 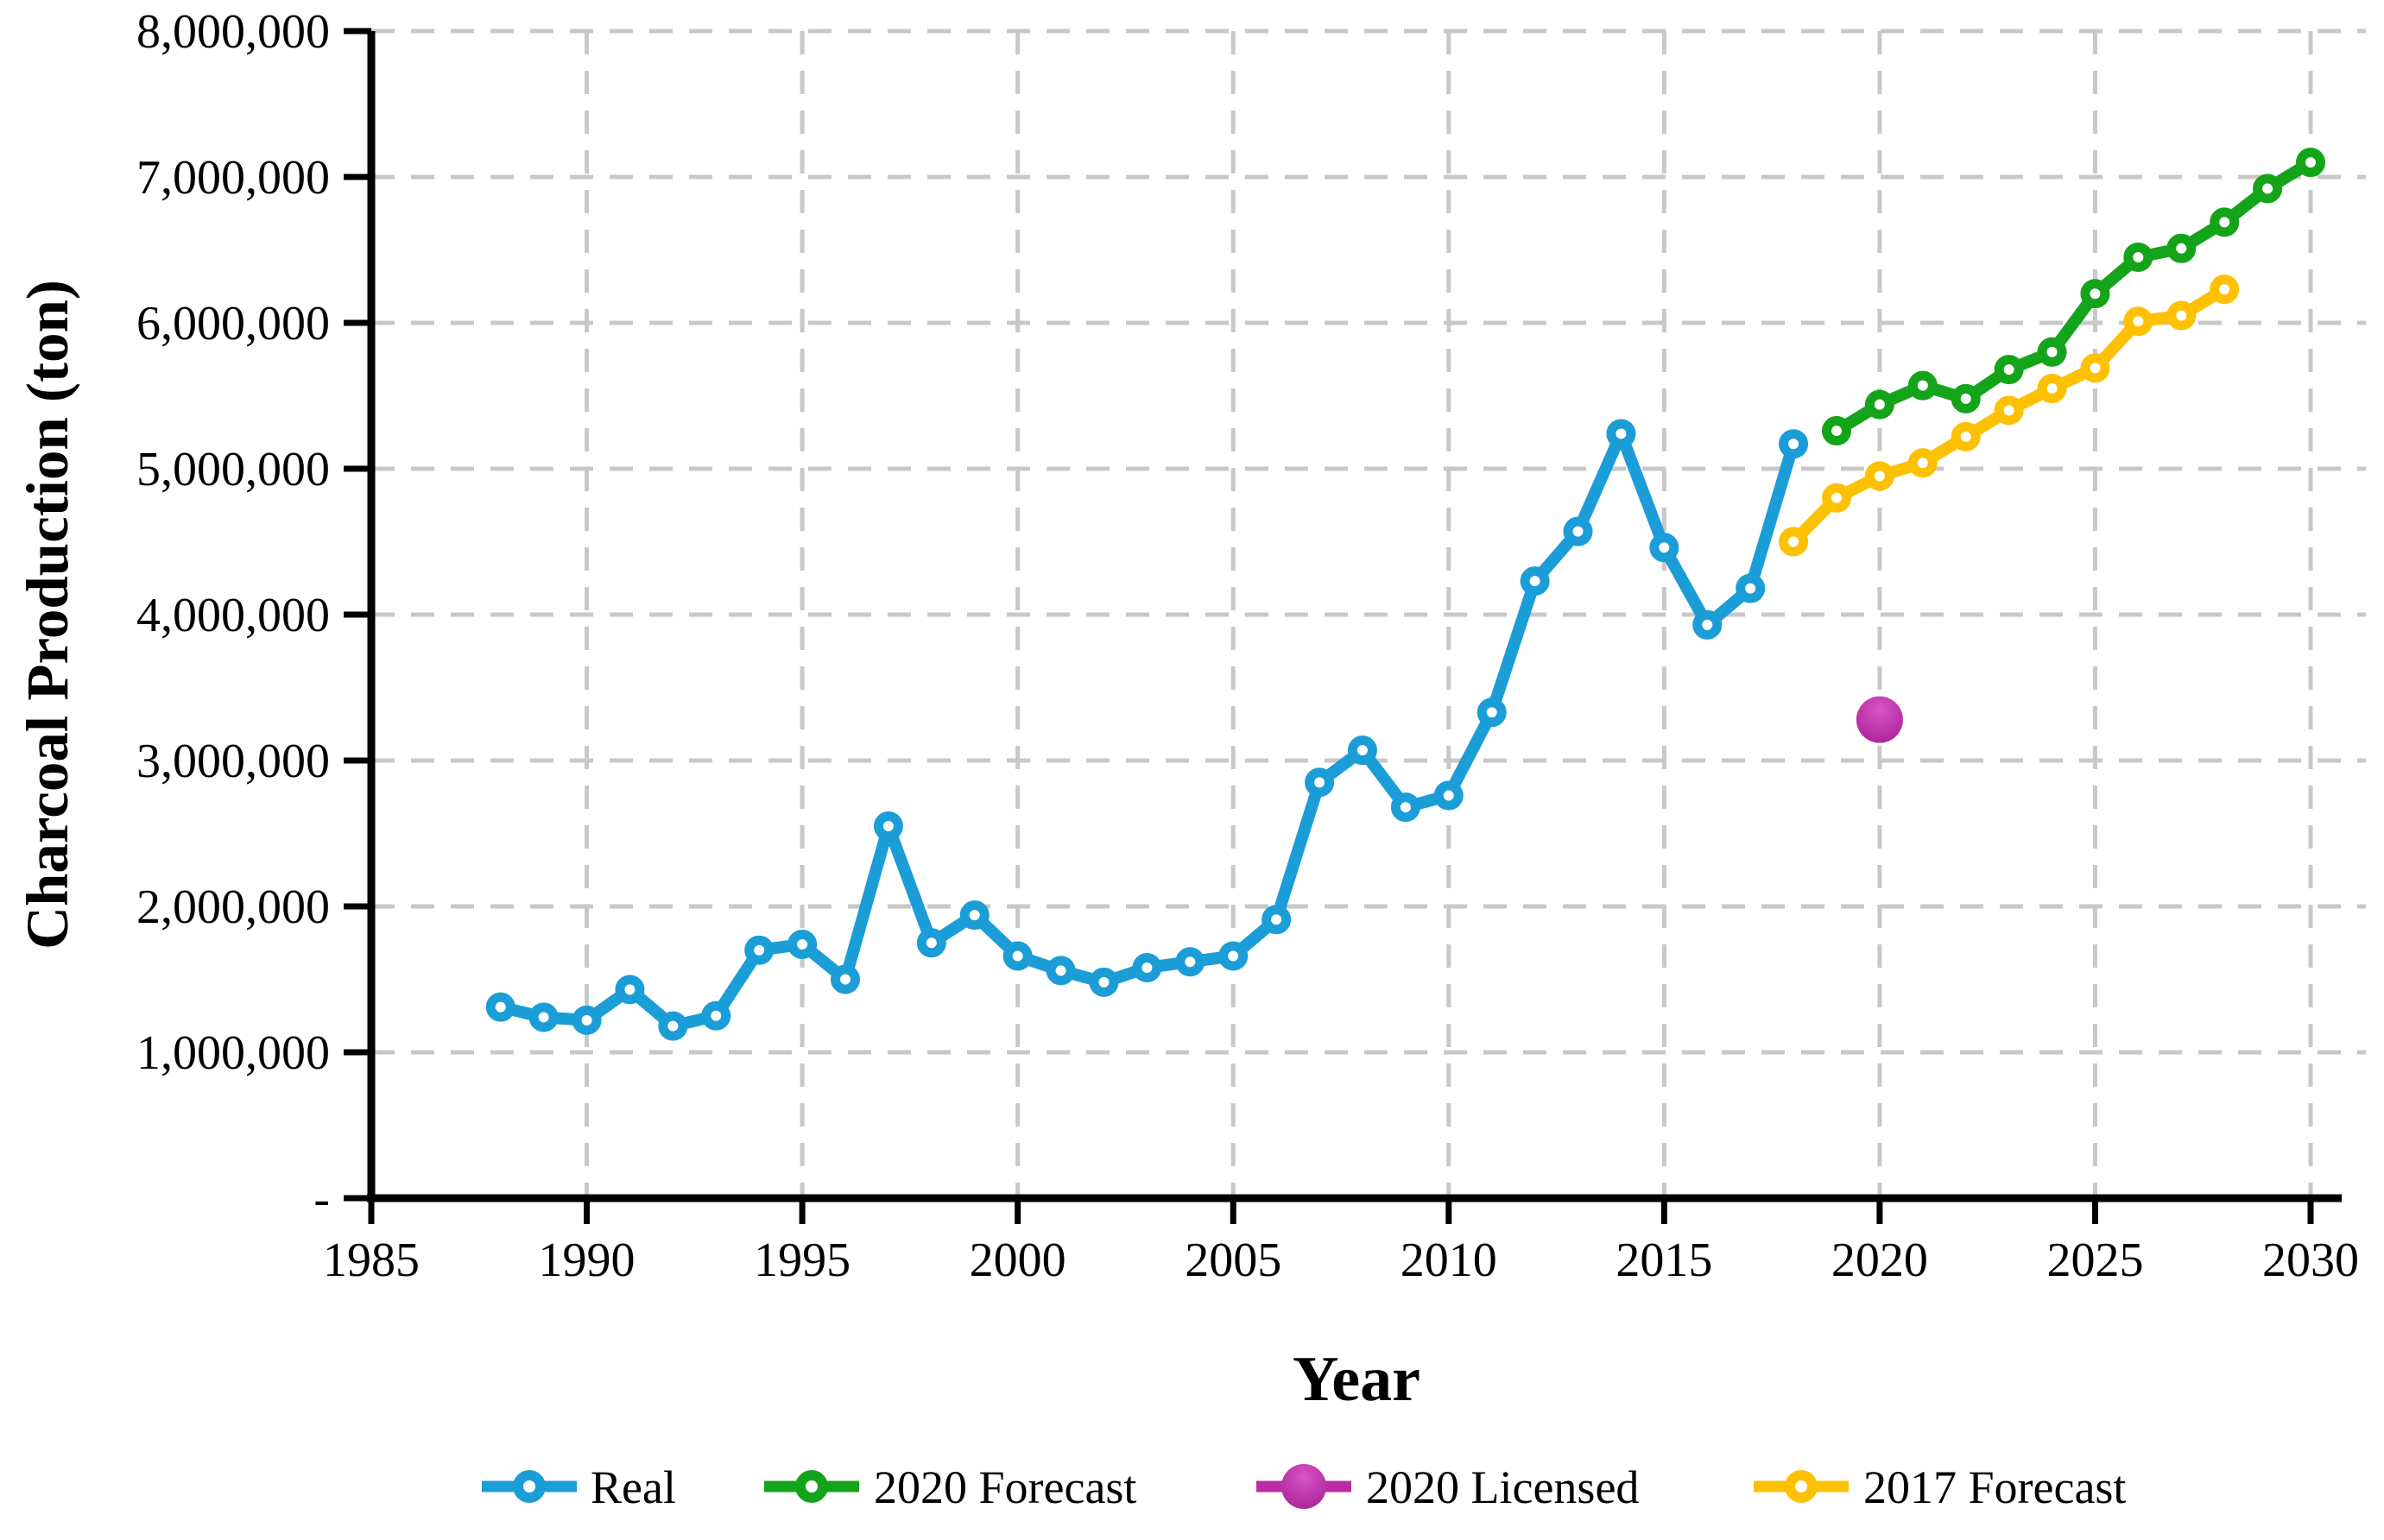 I want to click on y-tick-label-8000000: 8,000,000, so click(x=233, y=32).